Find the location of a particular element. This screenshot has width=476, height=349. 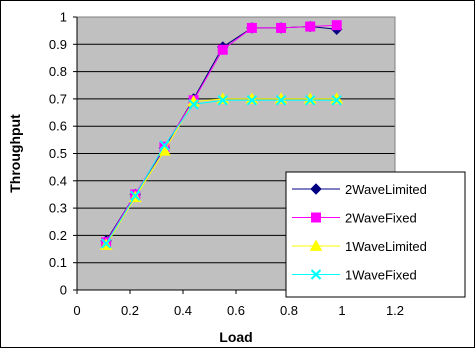

x-tick-label: 1.2 is located at coordinates (395, 310).